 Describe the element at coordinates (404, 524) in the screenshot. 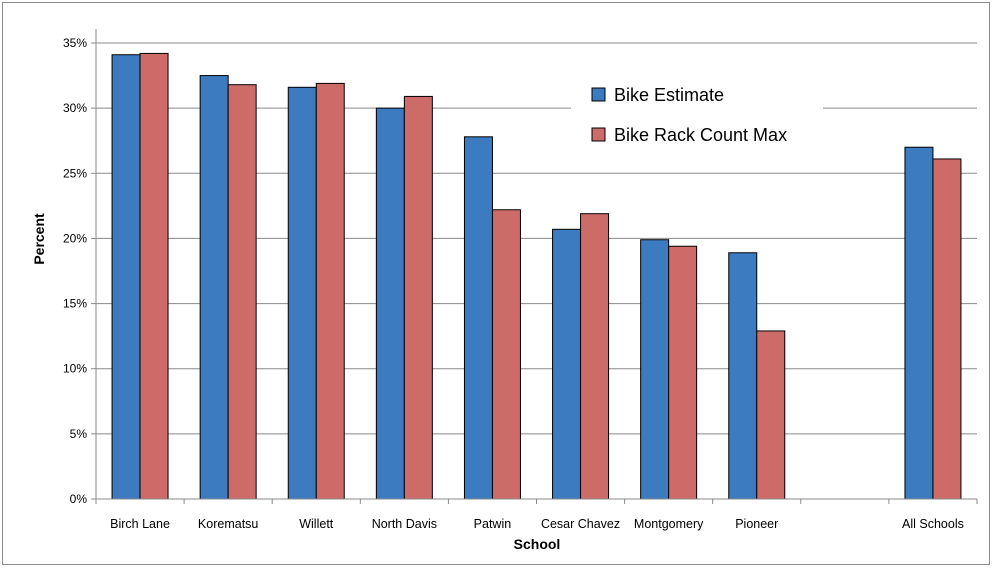

I see `x-category-label: North Davis` at that location.